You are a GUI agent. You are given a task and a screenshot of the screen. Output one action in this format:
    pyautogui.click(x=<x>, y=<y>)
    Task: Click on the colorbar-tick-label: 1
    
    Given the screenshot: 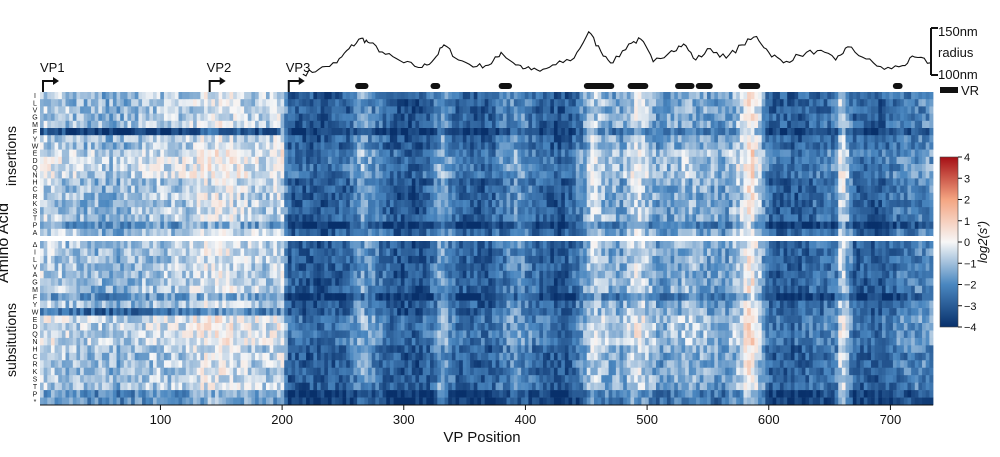 What is the action you would take?
    pyautogui.click(x=967, y=222)
    